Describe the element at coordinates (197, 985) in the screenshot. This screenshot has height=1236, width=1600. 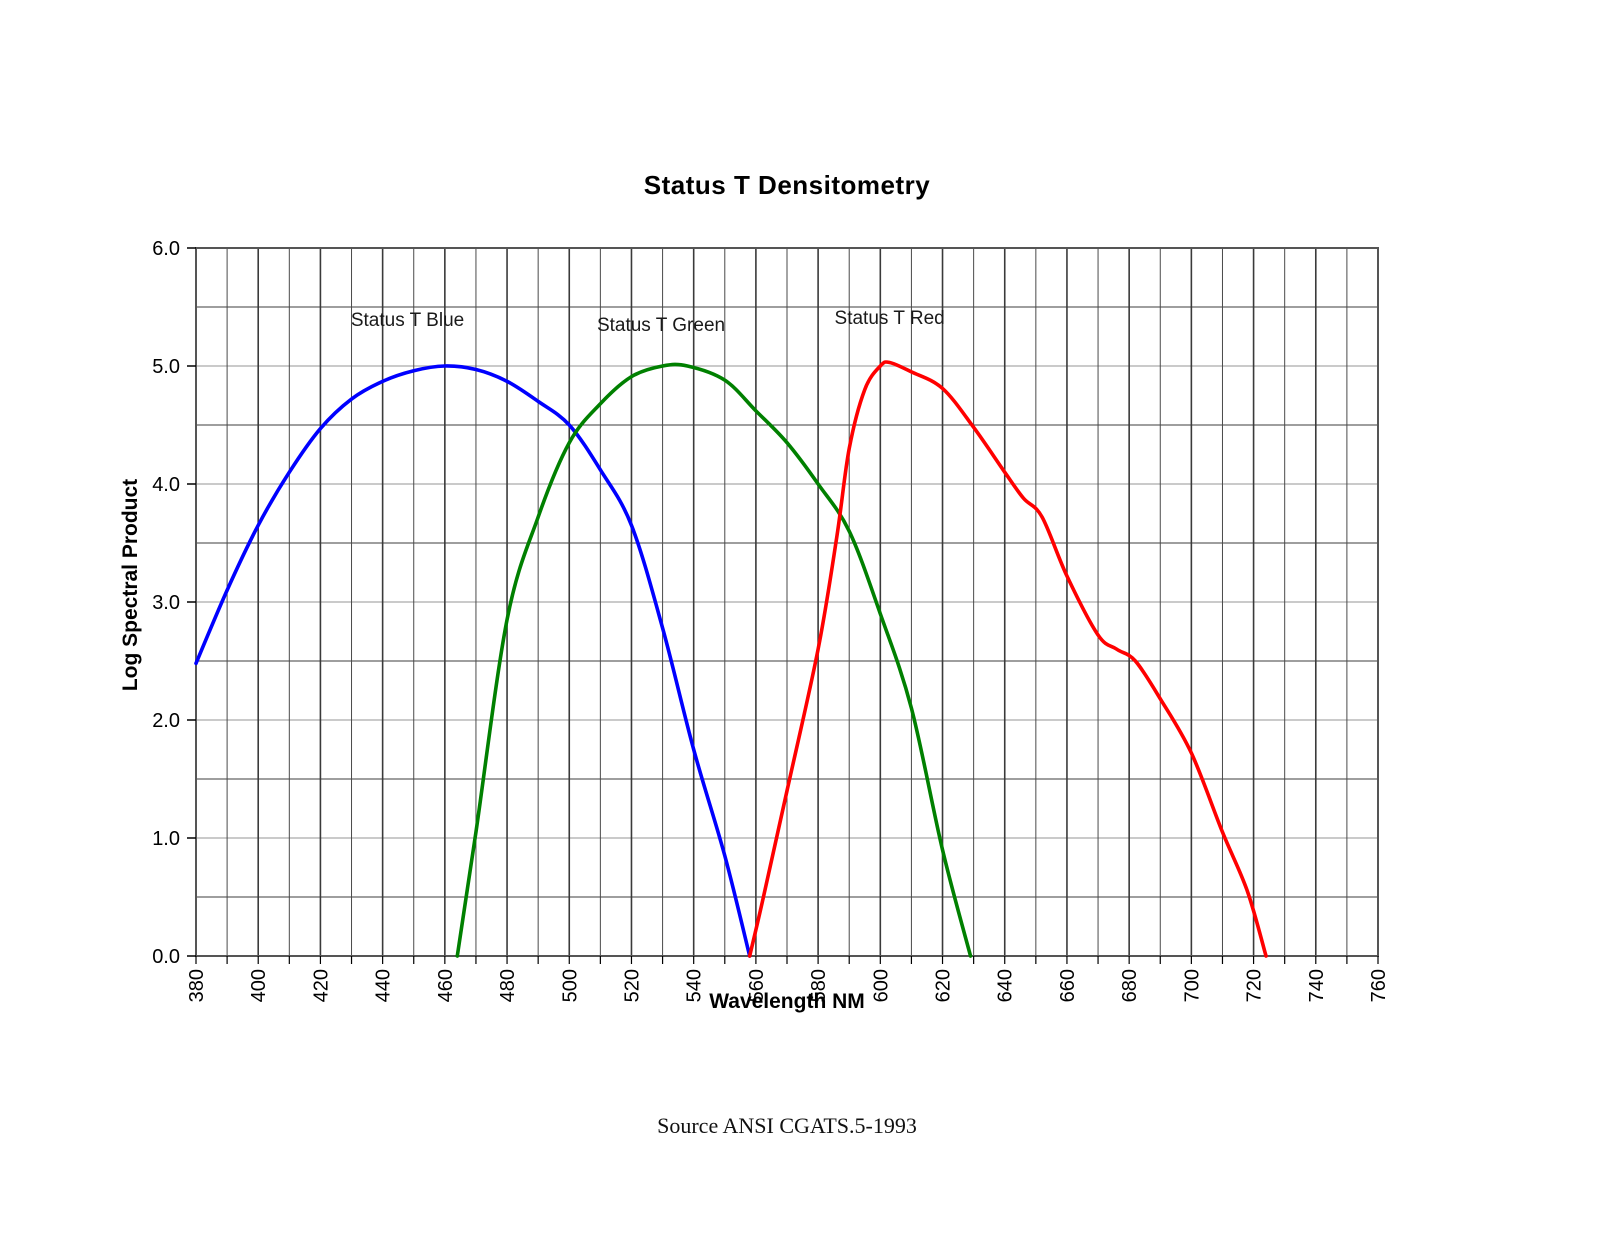
I see `svg-text: 380` at that location.